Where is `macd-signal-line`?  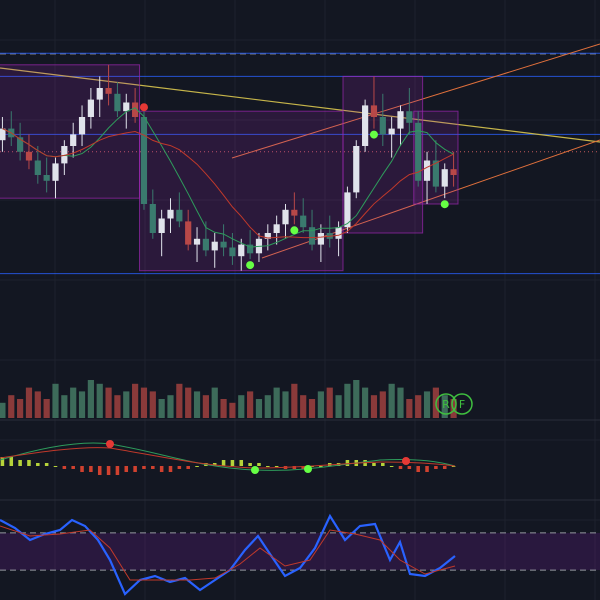
macd-signal-line is located at coordinates (228, 458).